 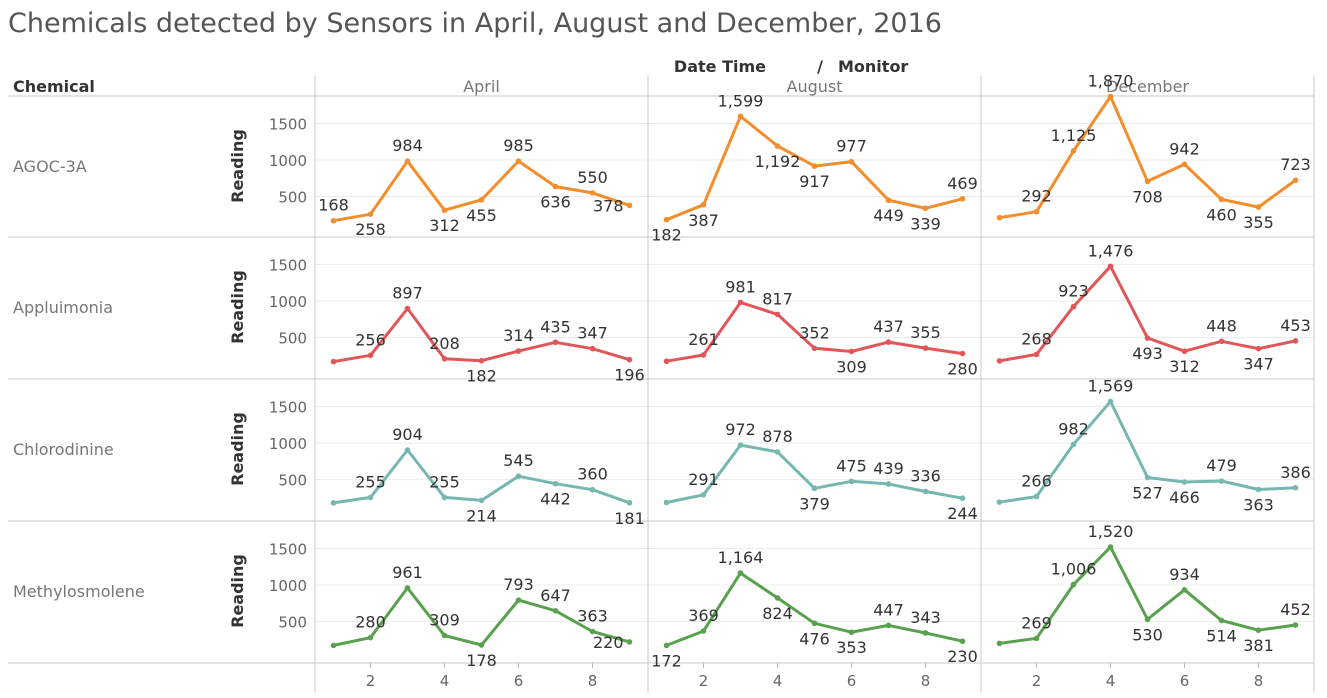 What do you see at coordinates (1111, 386) in the screenshot?
I see `data-label: 1,569` at bounding box center [1111, 386].